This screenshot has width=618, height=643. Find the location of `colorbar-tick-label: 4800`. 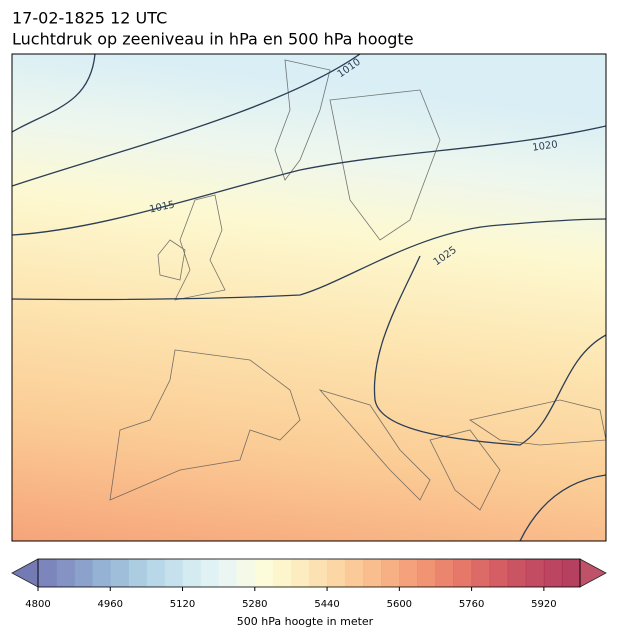

colorbar-tick-label: 4800 is located at coordinates (37, 604).